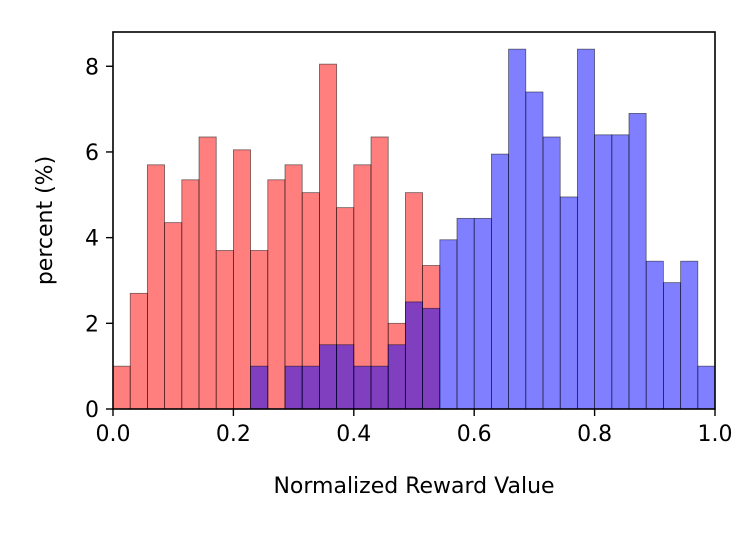  What do you see at coordinates (233, 434) in the screenshot?
I see `x-tick-label: 0.2` at bounding box center [233, 434].